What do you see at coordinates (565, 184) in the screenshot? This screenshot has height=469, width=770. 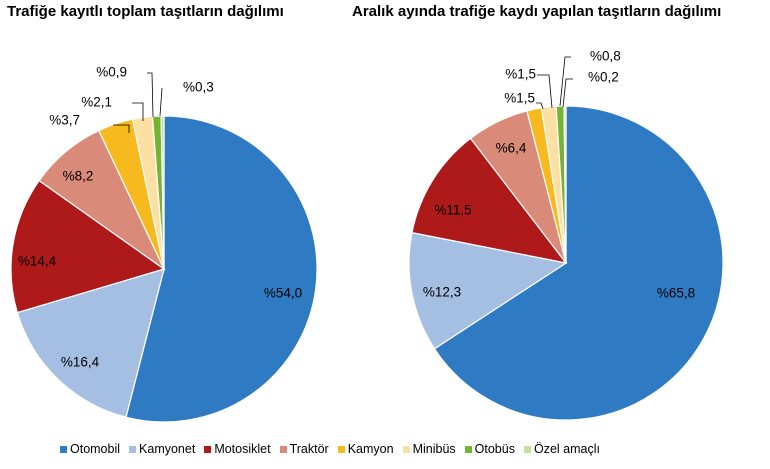 I see `pie-right-slice-ozel-amacli` at bounding box center [565, 184].